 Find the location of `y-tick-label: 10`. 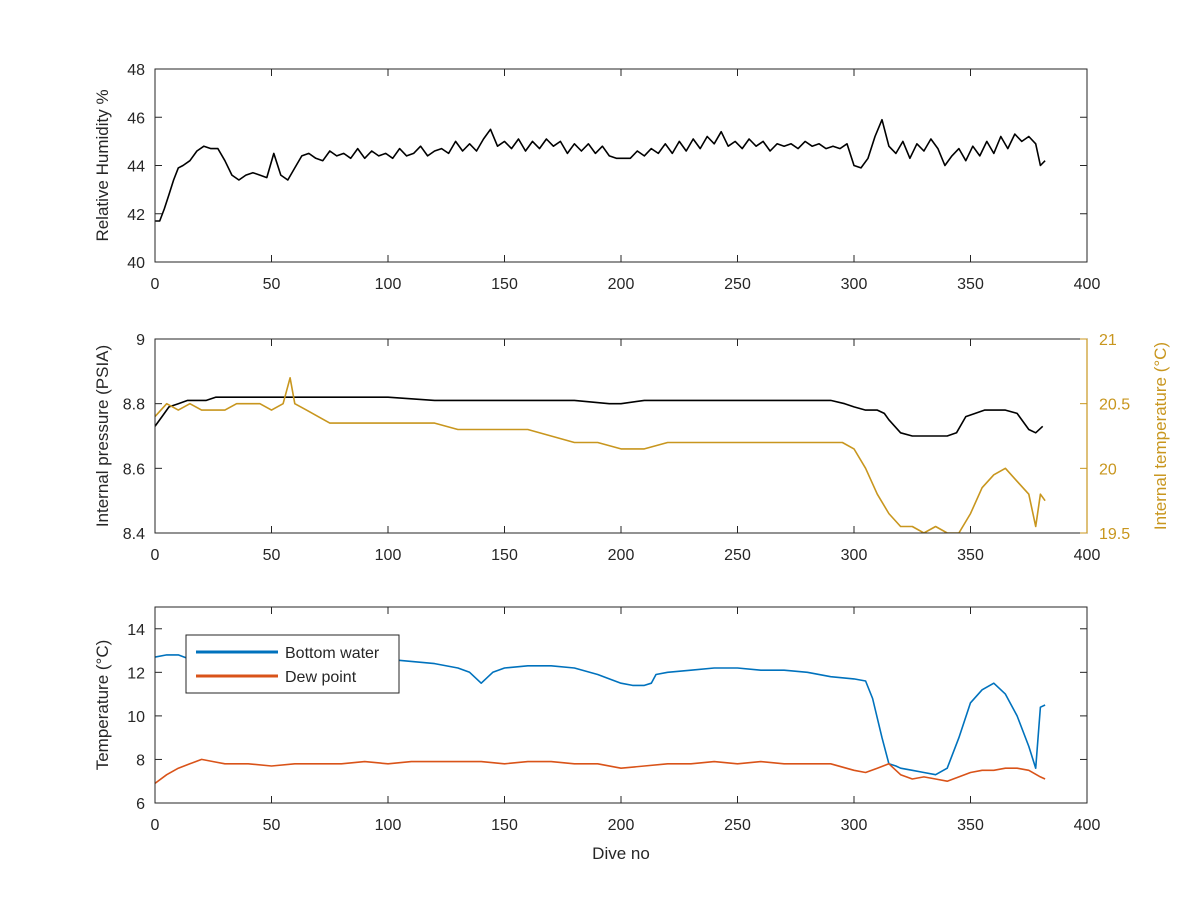

y-tick-label: 10 is located at coordinates (136, 717).